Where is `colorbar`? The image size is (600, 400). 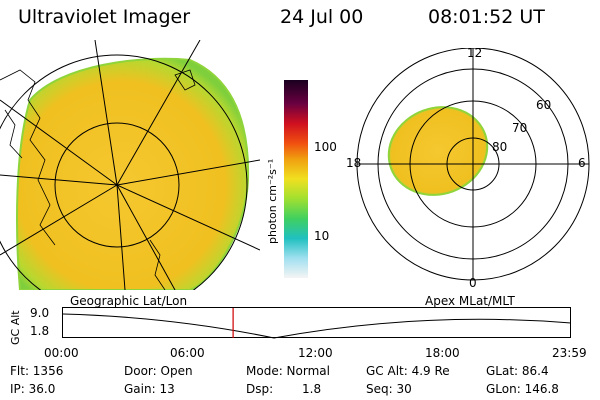
colorbar is located at coordinates (296, 179).